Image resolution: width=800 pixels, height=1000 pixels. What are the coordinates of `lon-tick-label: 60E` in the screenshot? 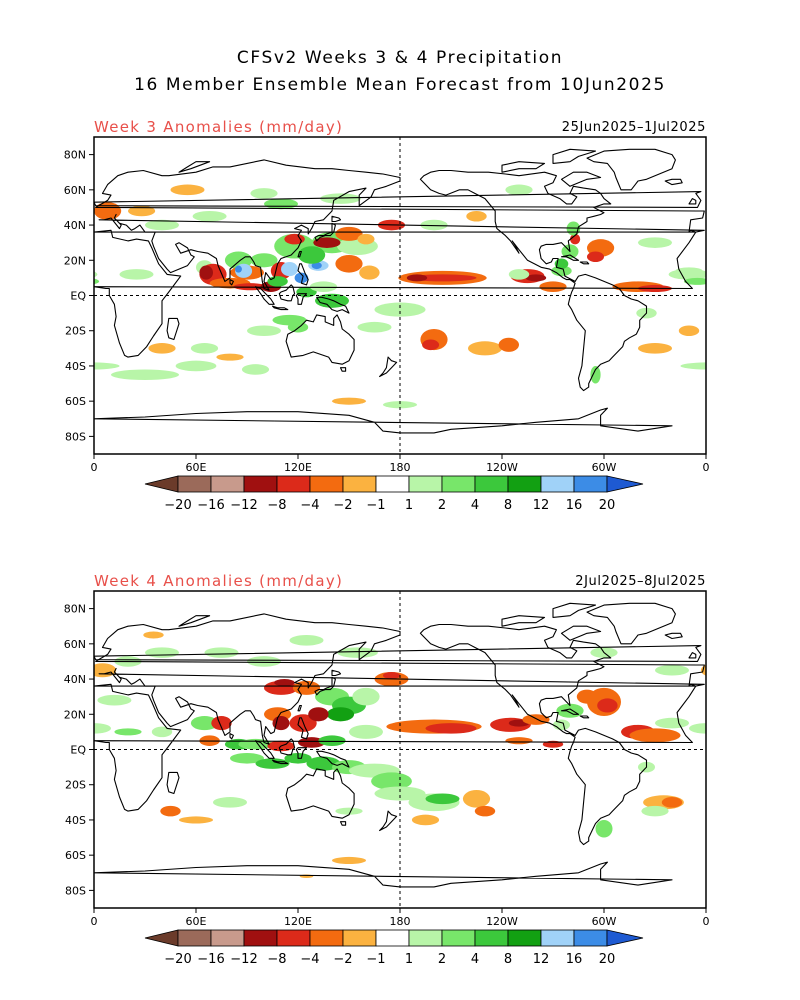 It's located at (196, 467).